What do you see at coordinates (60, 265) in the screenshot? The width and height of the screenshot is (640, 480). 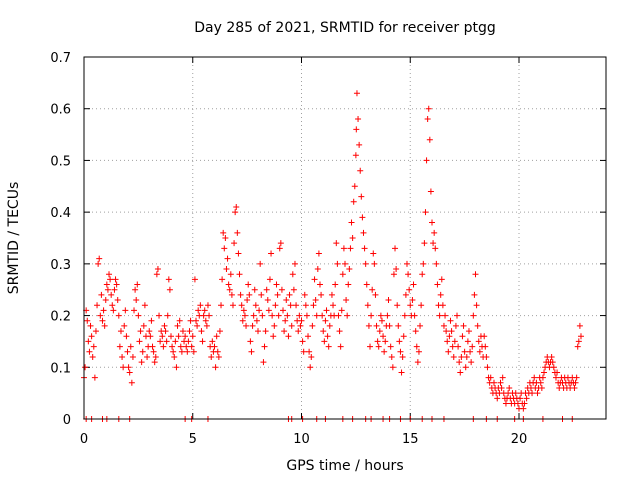 I see `y-tick-label: 0.3` at bounding box center [60, 265].